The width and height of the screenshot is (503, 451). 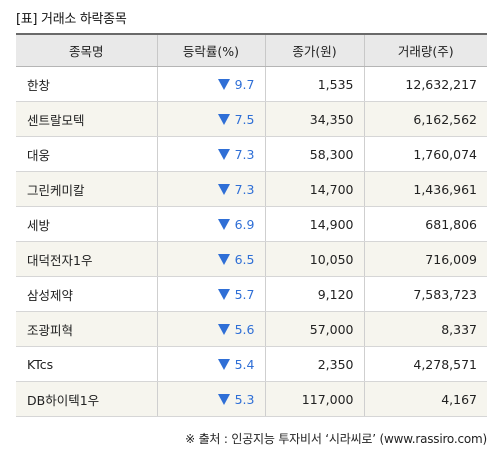 I want to click on header-change-rate: 등락률(%), so click(x=211, y=50).